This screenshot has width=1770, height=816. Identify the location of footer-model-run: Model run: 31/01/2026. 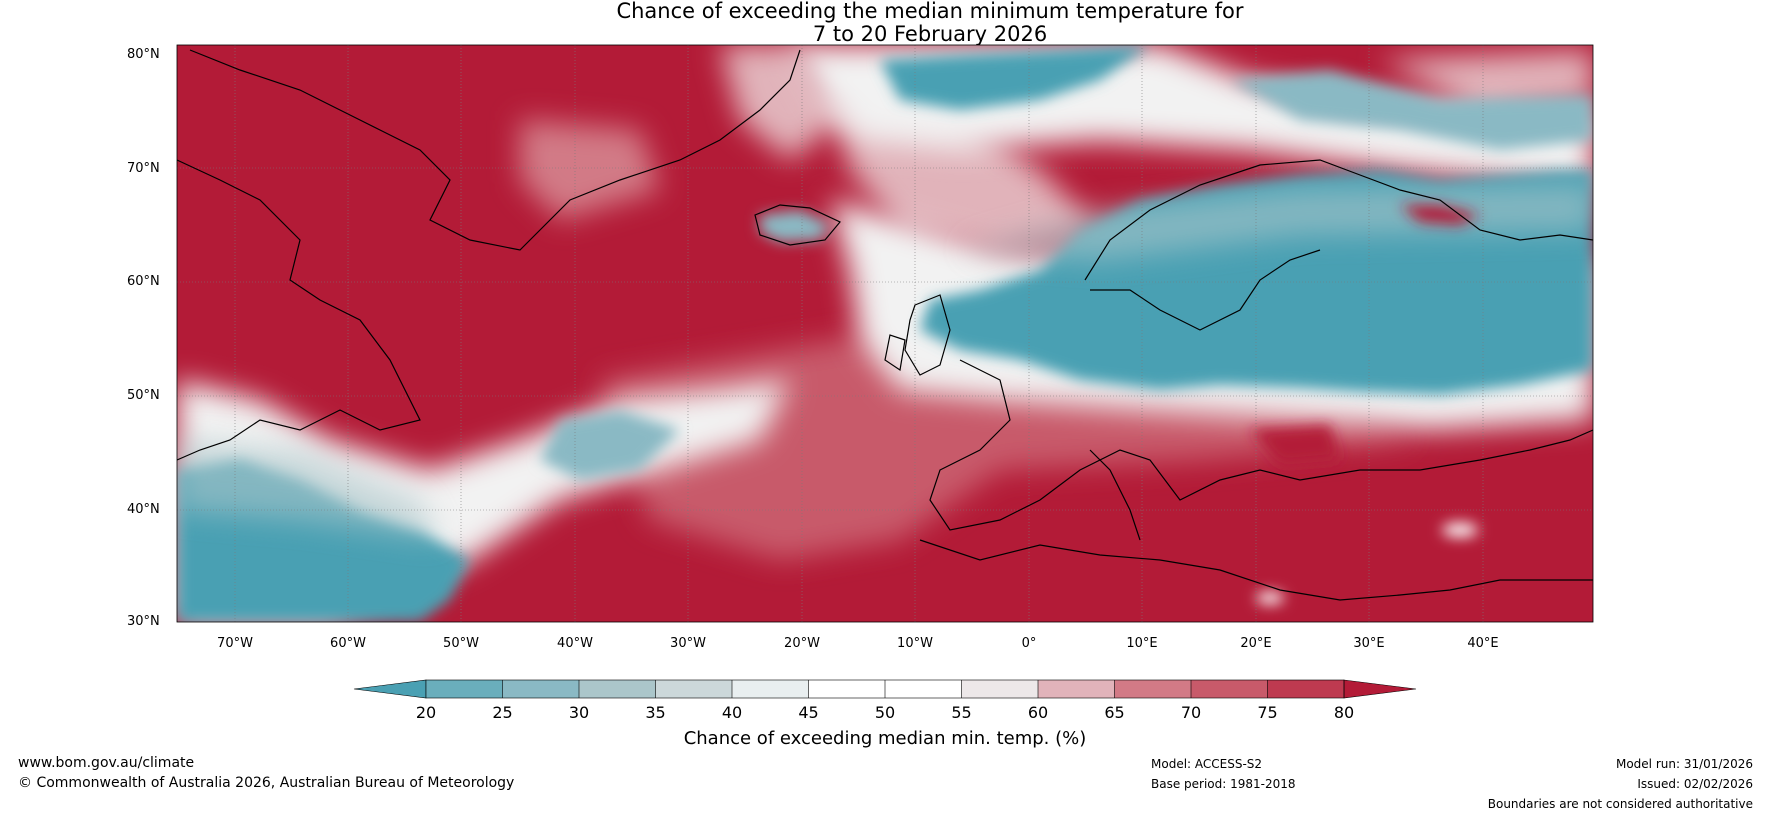
(1684, 764).